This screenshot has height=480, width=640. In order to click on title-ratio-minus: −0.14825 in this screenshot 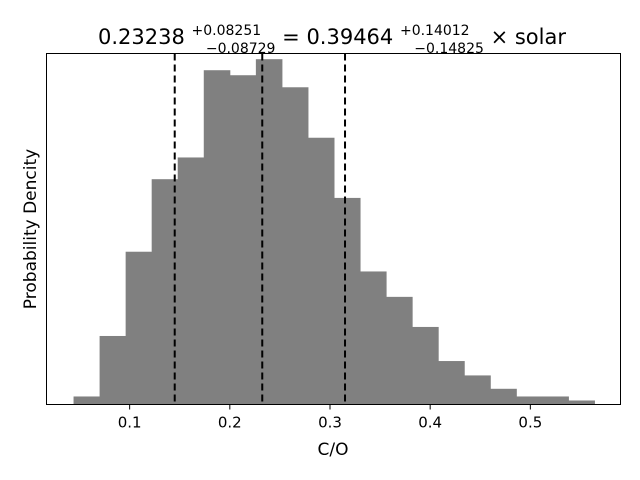, I will do `click(449, 49)`.